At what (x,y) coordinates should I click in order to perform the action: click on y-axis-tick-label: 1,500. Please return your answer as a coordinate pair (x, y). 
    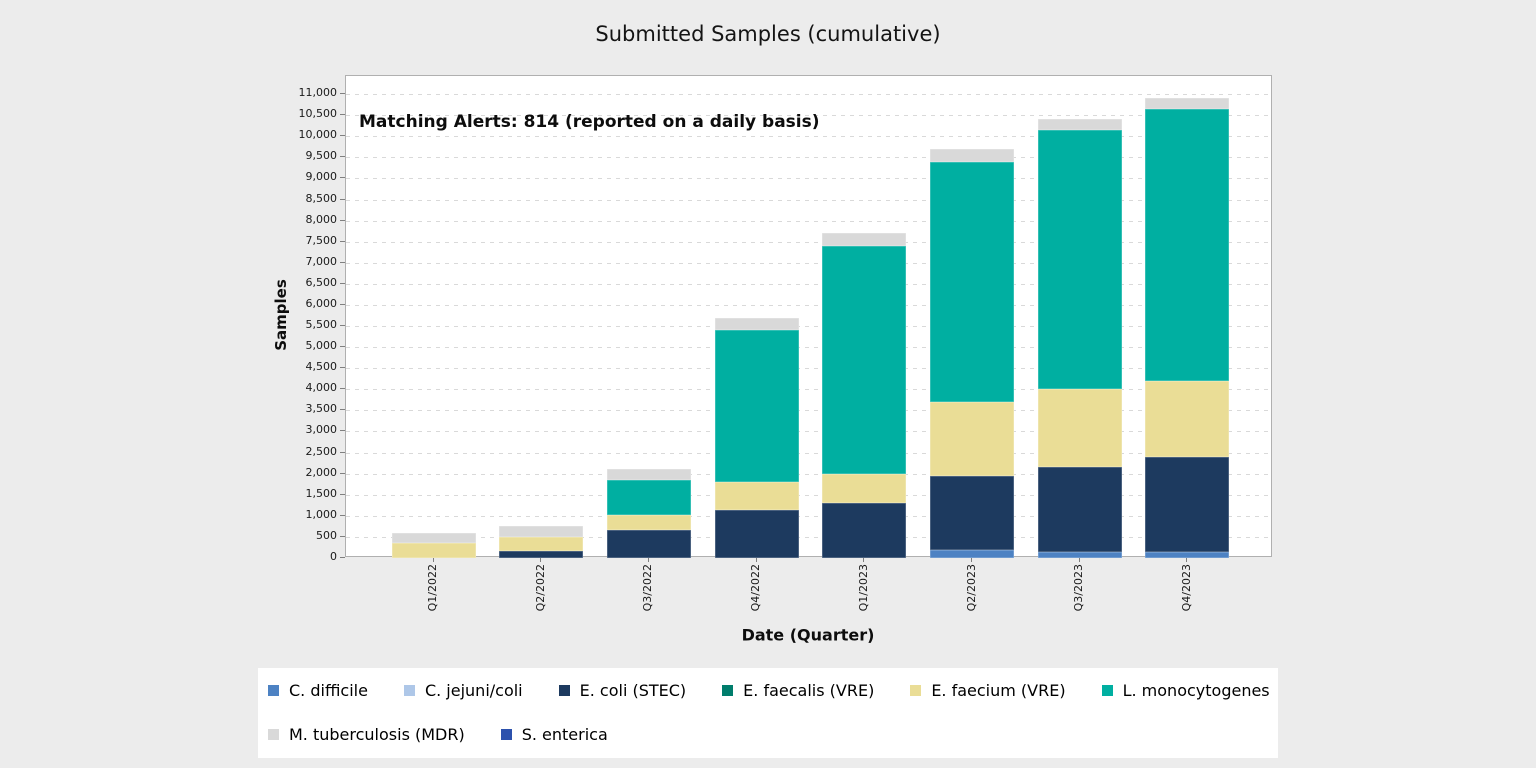
    Looking at the image, I should click on (321, 493).